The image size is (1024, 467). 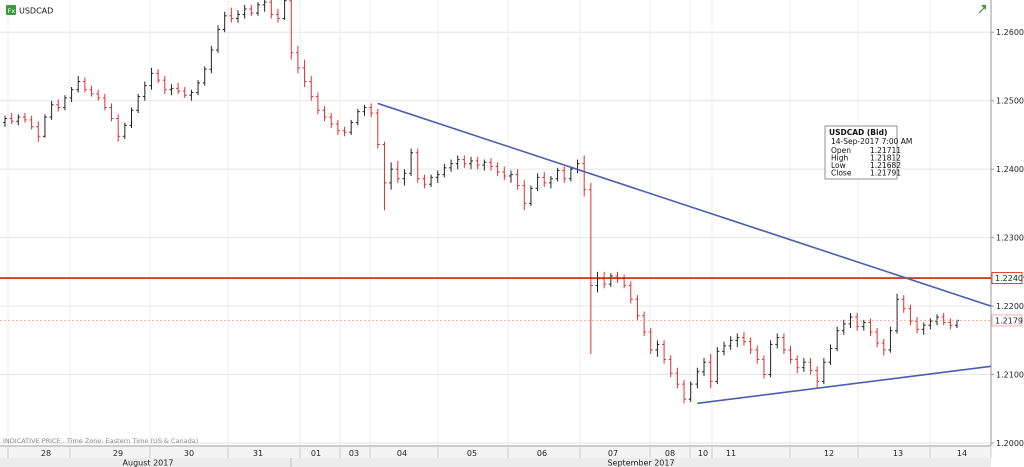 What do you see at coordinates (885, 150) in the screenshot?
I see `info-row-value: 1.21711` at bounding box center [885, 150].